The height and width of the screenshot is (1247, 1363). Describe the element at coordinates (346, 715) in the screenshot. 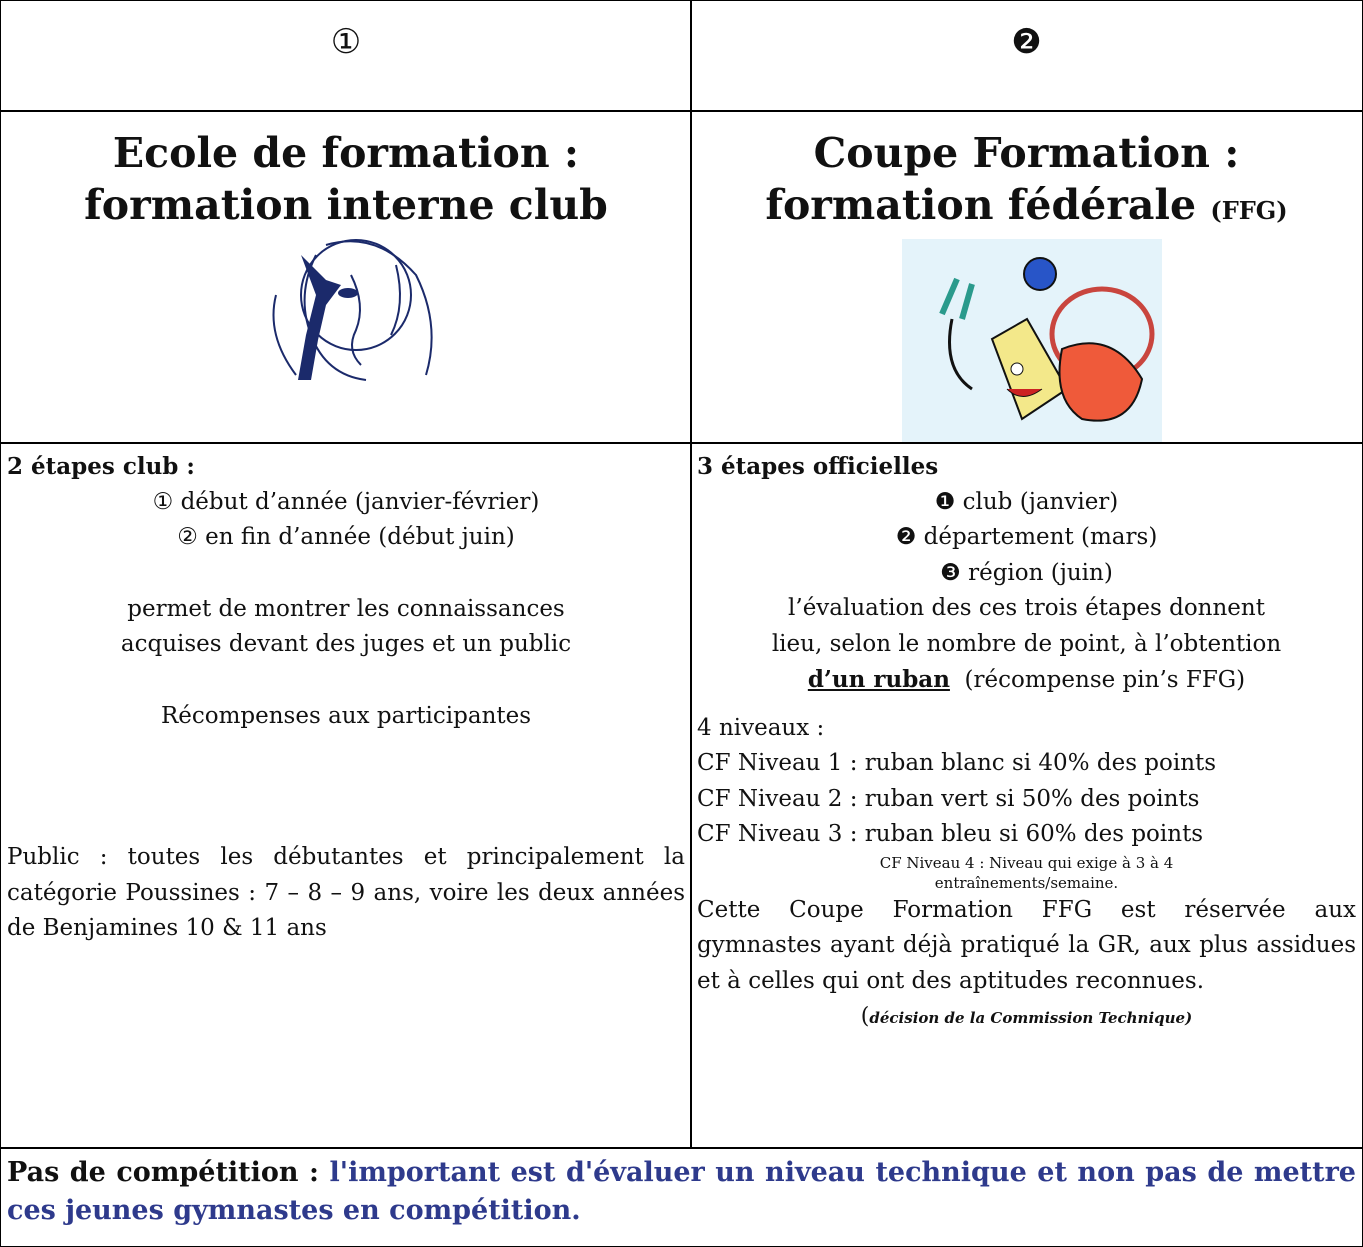

I see `rewards: Récompenses aux participantes` at that location.